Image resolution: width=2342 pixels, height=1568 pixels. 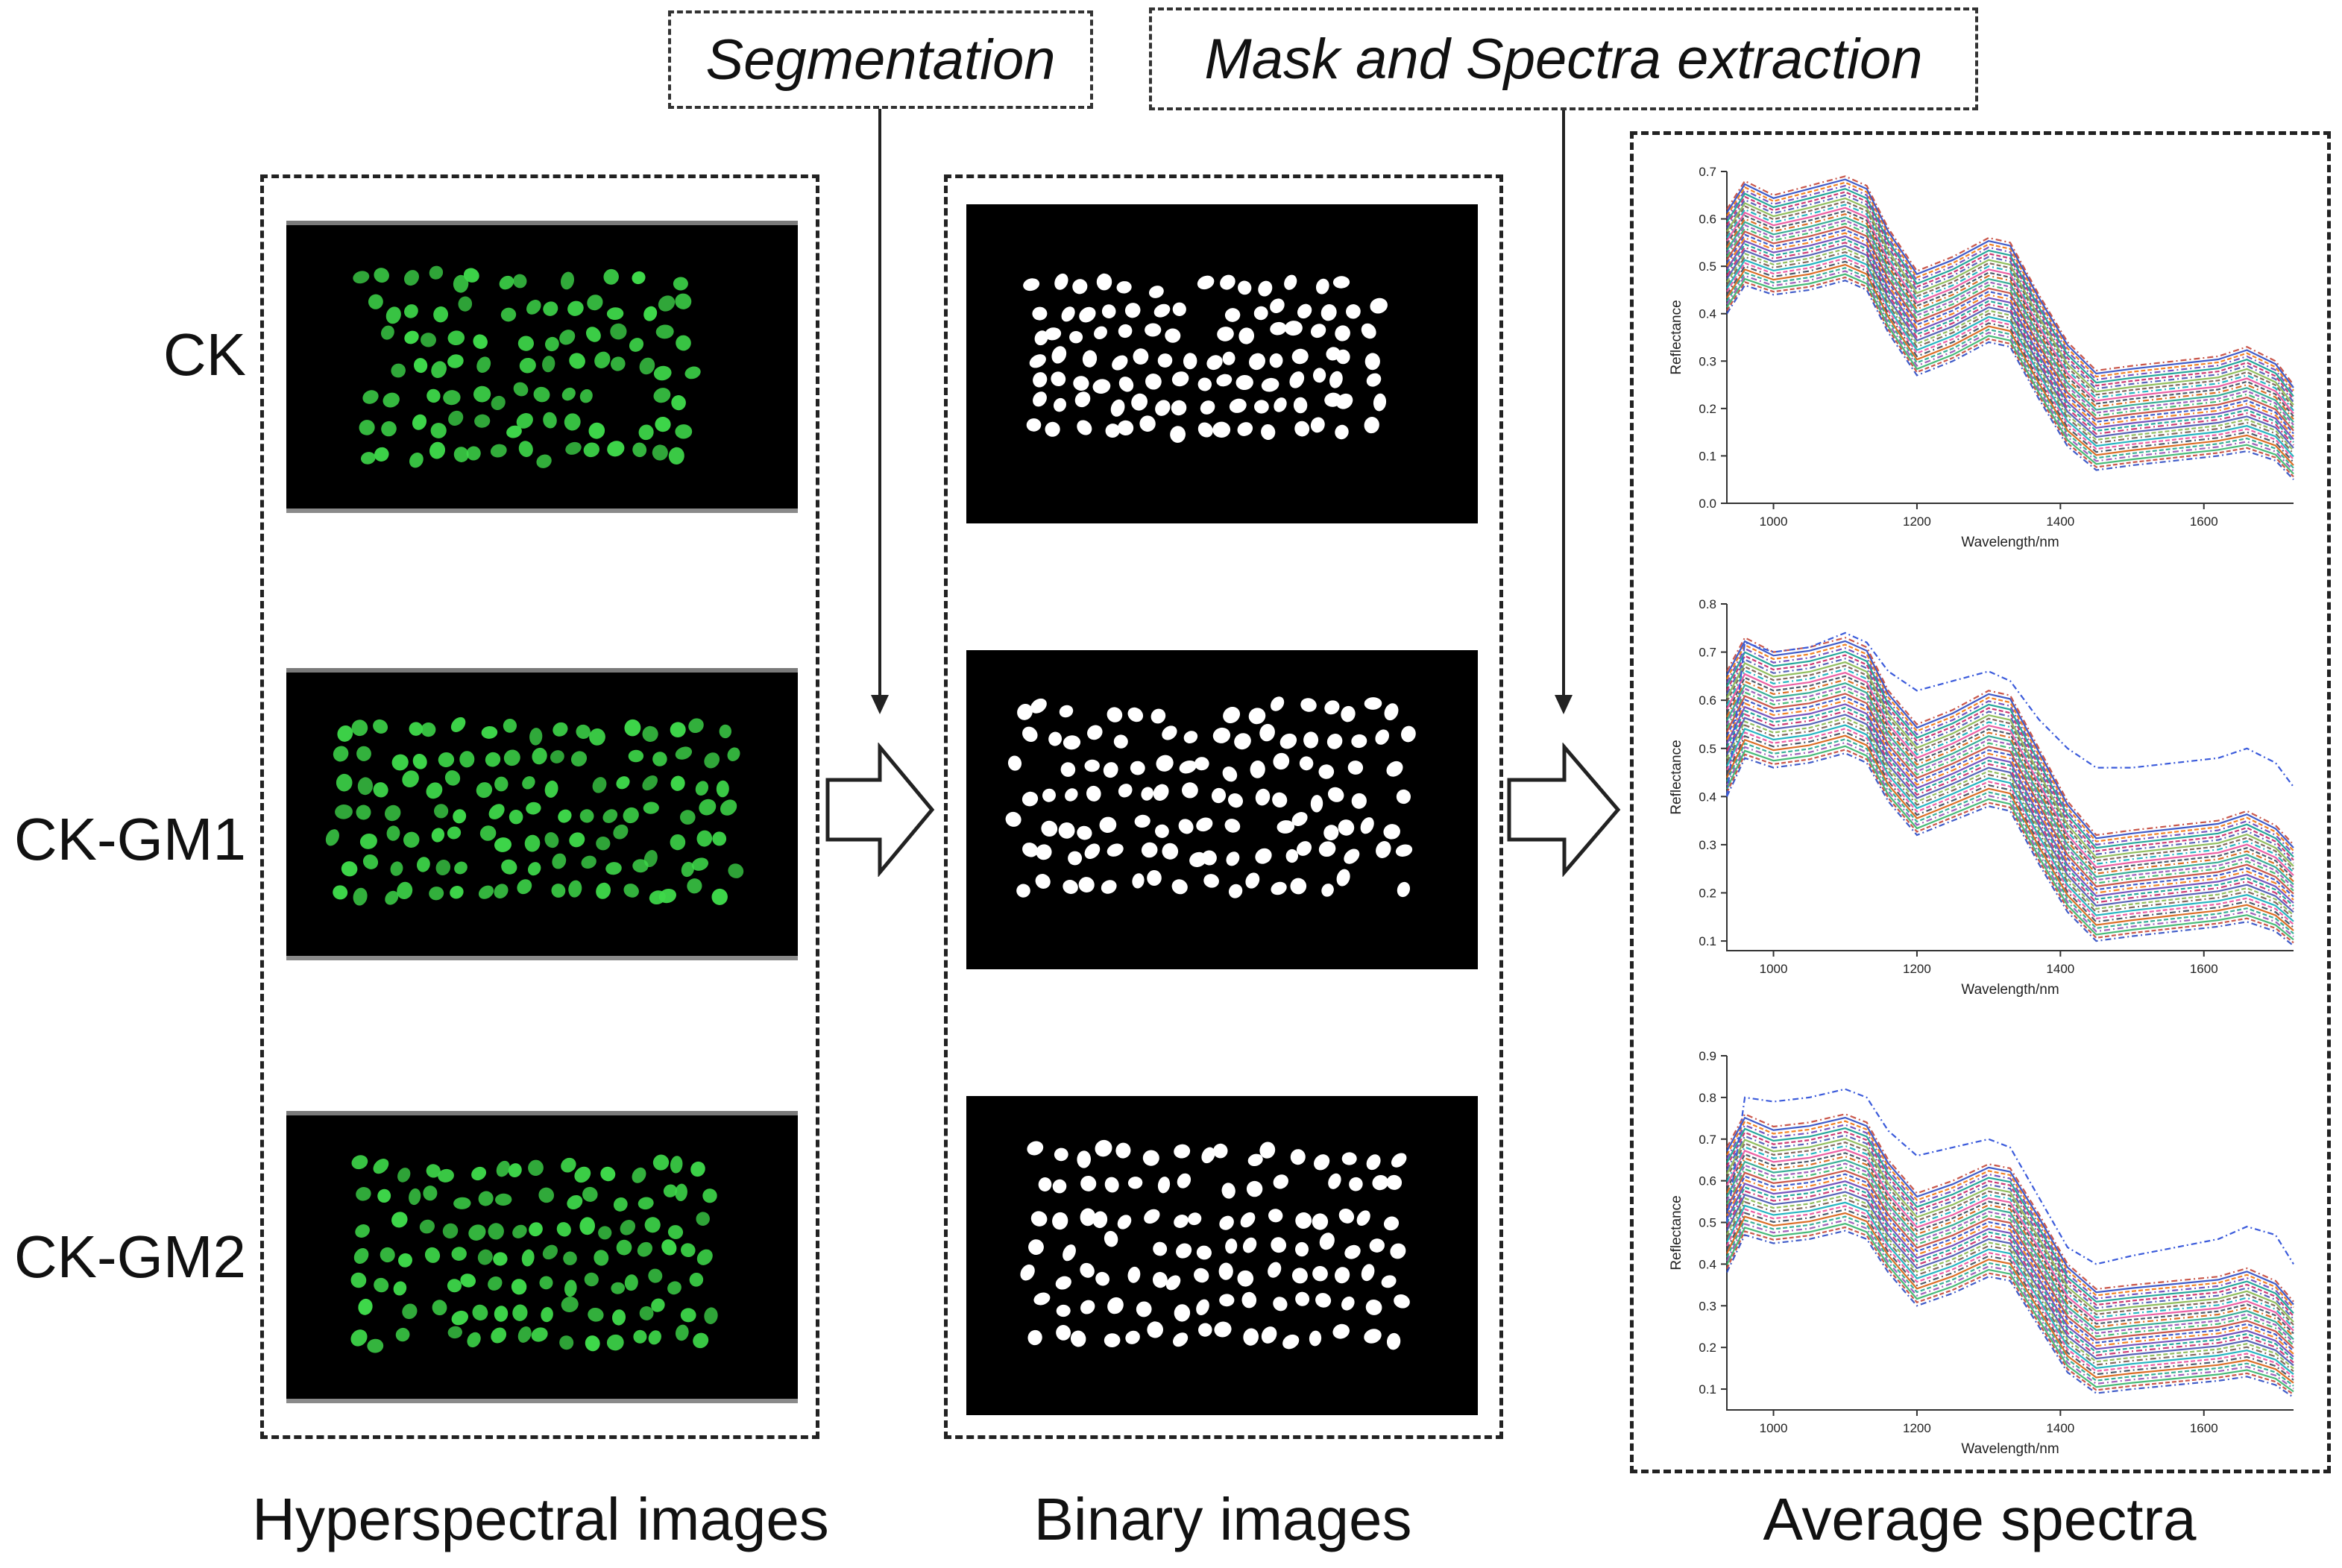 I want to click on row-label-ck: CK, so click(x=204, y=354).